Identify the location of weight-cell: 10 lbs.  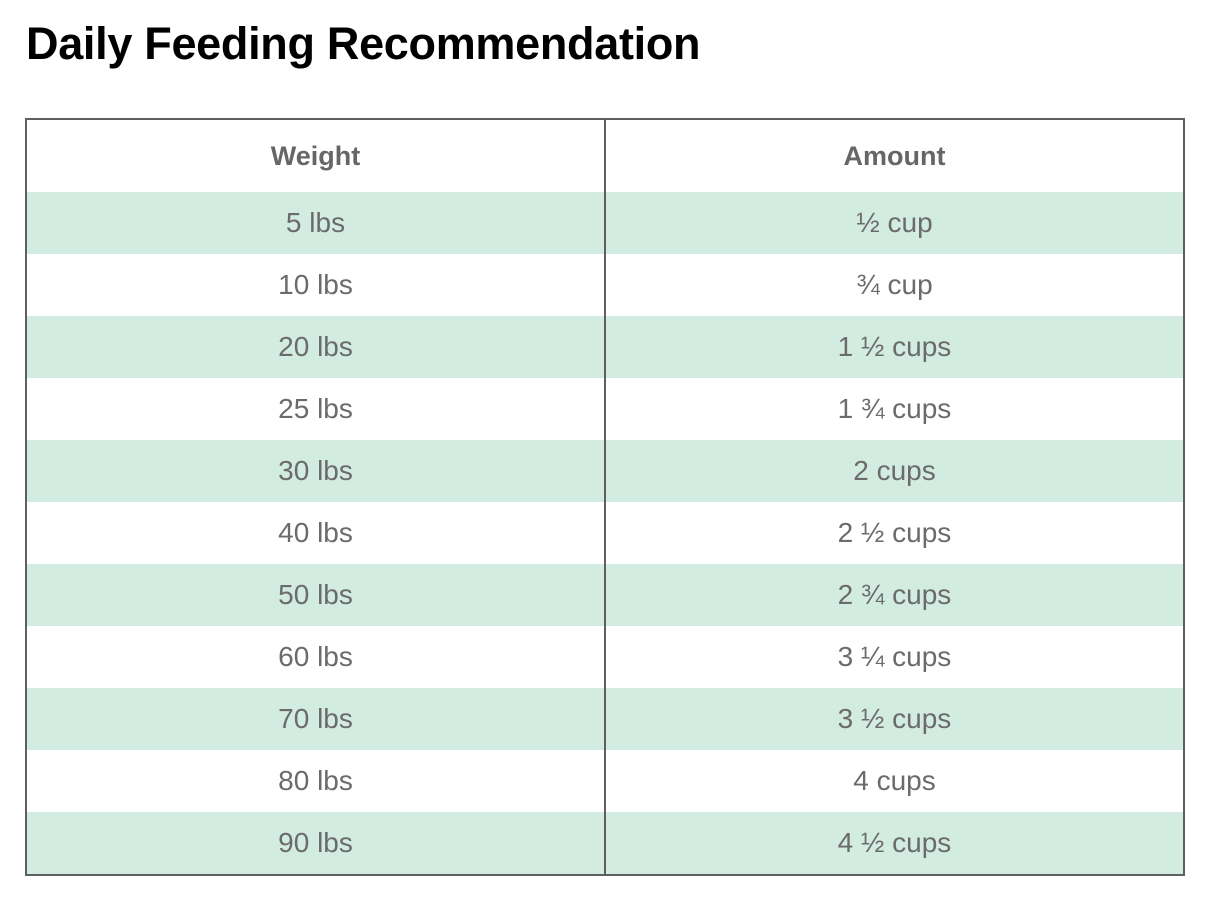
(316, 285).